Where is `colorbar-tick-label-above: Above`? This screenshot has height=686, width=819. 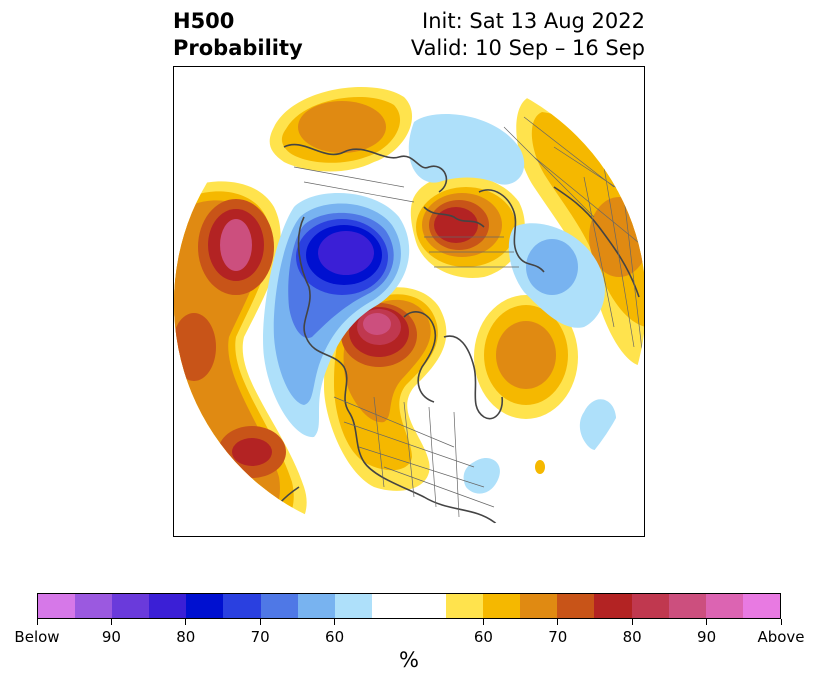
colorbar-tick-label-above: Above is located at coordinates (781, 637).